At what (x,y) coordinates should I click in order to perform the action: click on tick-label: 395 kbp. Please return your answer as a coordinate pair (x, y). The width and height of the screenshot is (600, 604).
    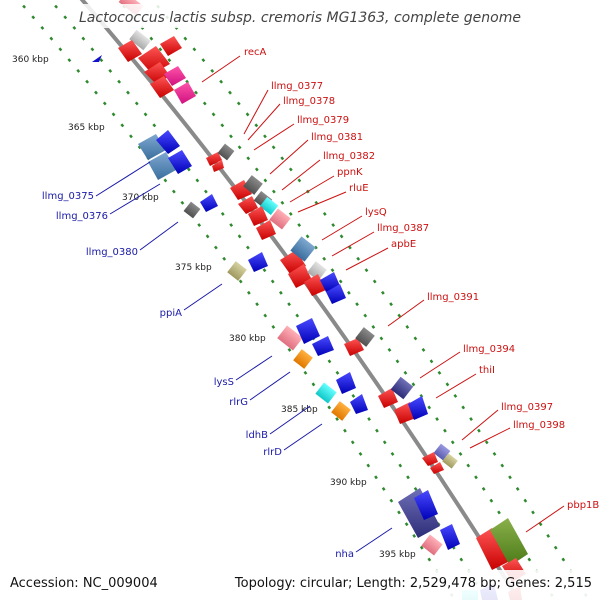
    Looking at the image, I should click on (397, 555).